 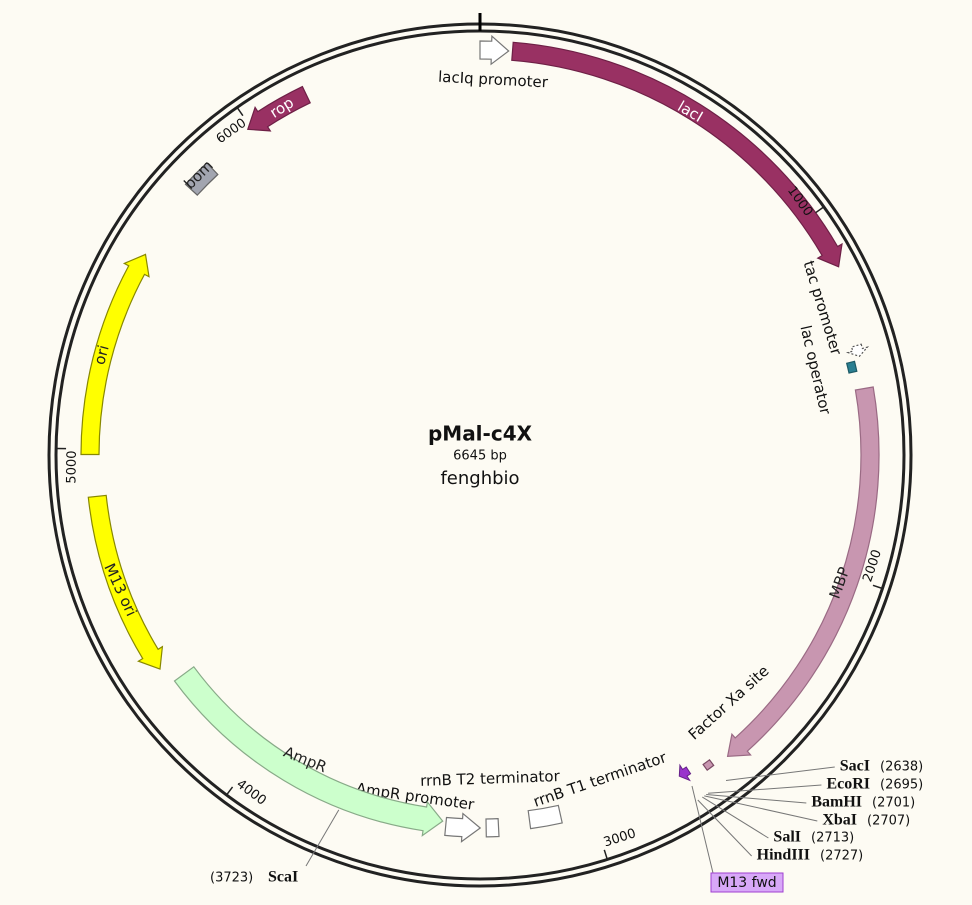 I want to click on enzyme-name: BamHI, so click(x=836, y=802).